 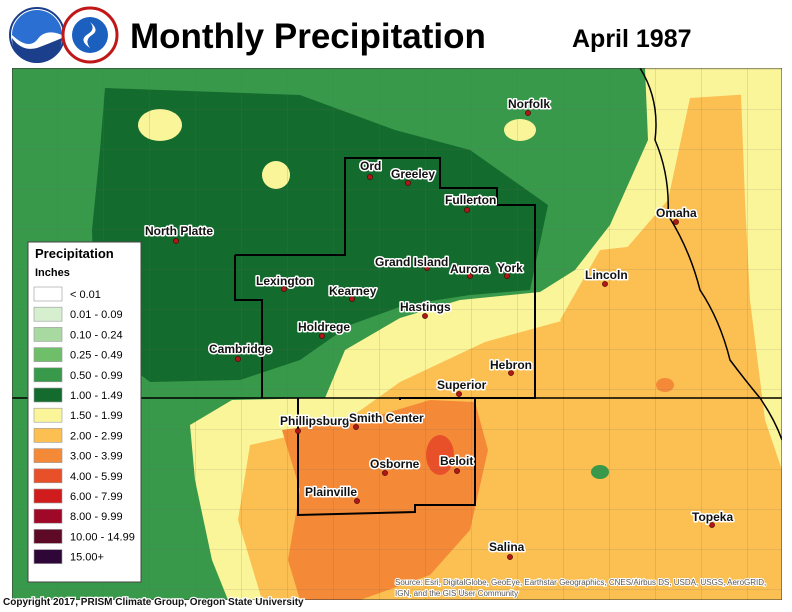 I want to click on city-label: Greeley, so click(x=413, y=174).